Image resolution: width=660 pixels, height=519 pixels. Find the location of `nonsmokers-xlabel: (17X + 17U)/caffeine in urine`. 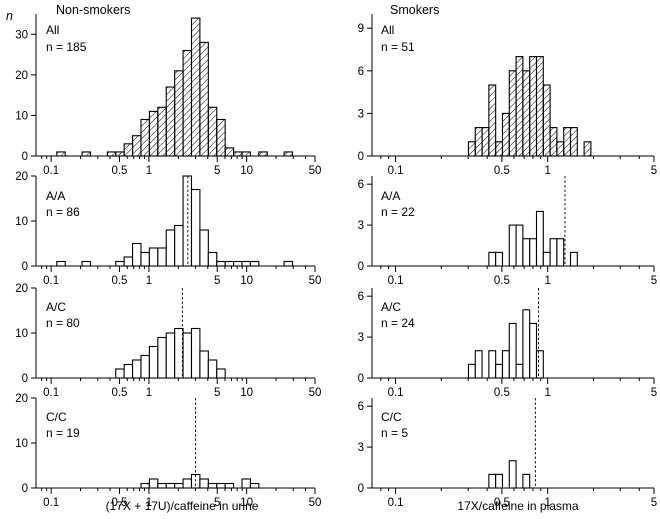

nonsmokers-xlabel: (17X + 17U)/caffeine in urine is located at coordinates (182, 506).